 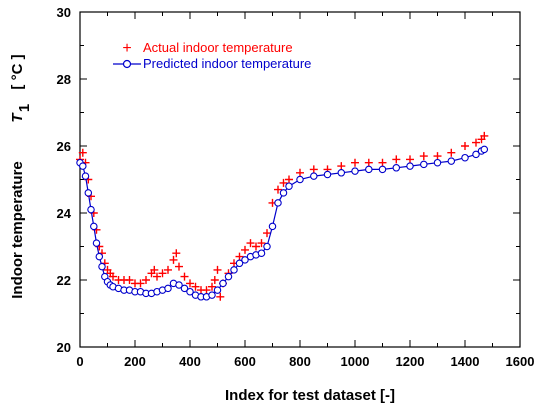 What do you see at coordinates (64, 12) in the screenshot?
I see `y-tick-label: 30` at bounding box center [64, 12].